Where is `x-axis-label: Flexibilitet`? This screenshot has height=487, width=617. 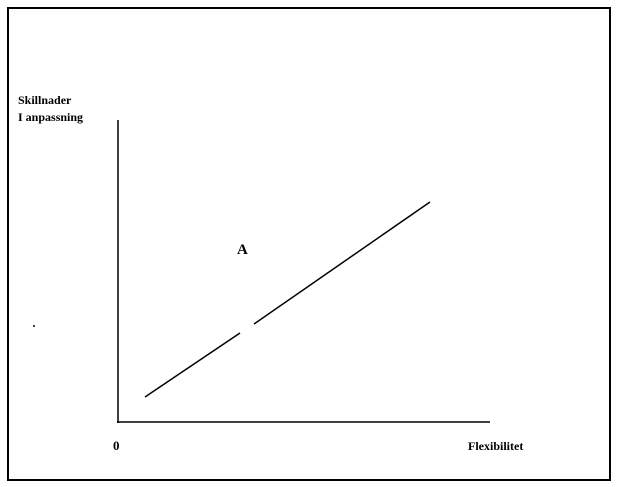 x-axis-label: Flexibilitet is located at coordinates (495, 446).